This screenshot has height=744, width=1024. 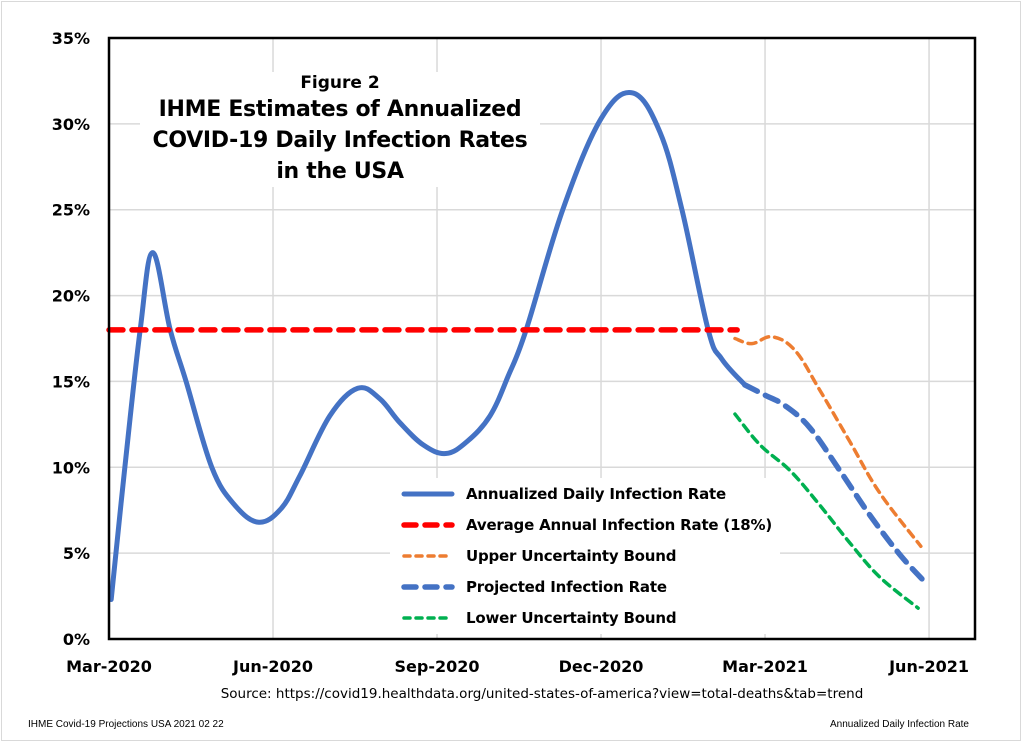 I want to click on y-tick-label: 35%, so click(x=71, y=38).